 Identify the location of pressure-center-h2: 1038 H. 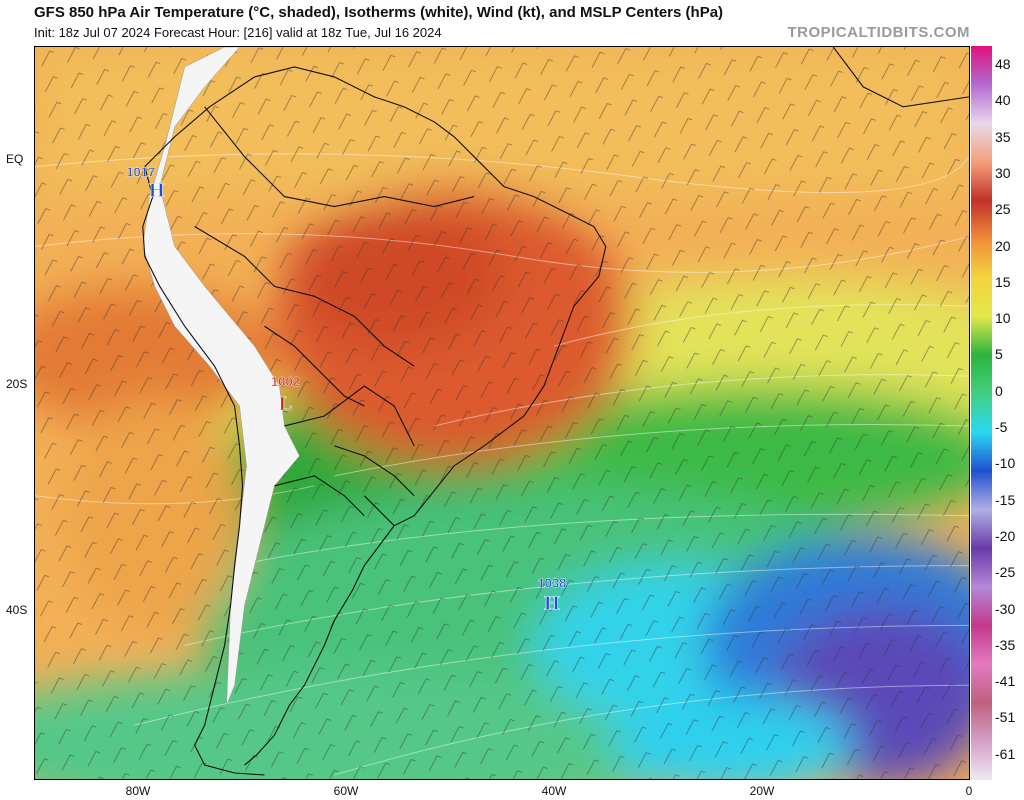
(551, 594).